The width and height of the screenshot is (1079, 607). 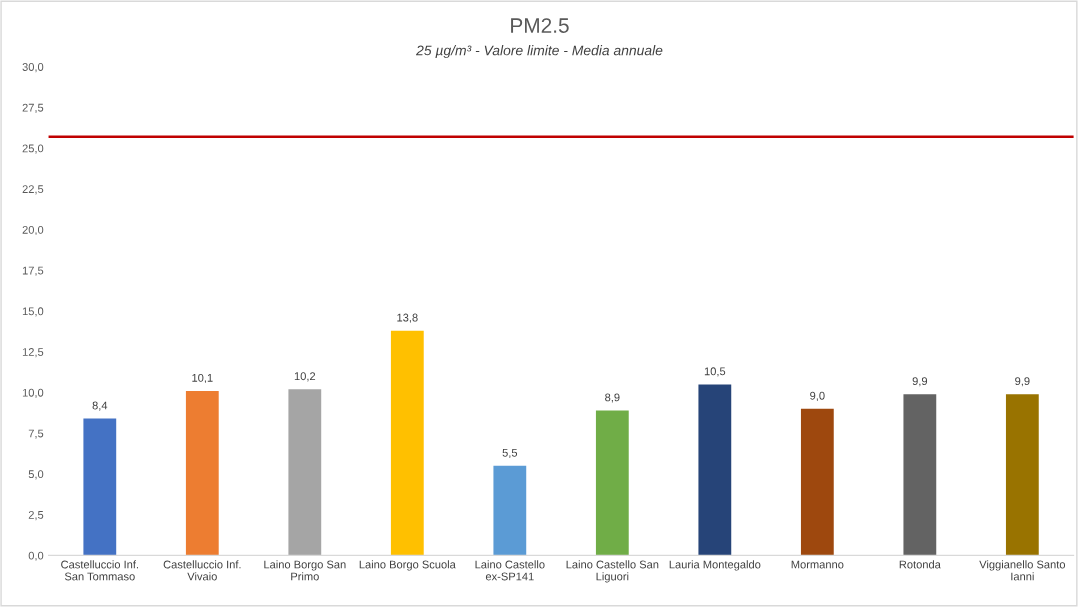 What do you see at coordinates (510, 453) in the screenshot?
I see `data-label: 5,5` at bounding box center [510, 453].